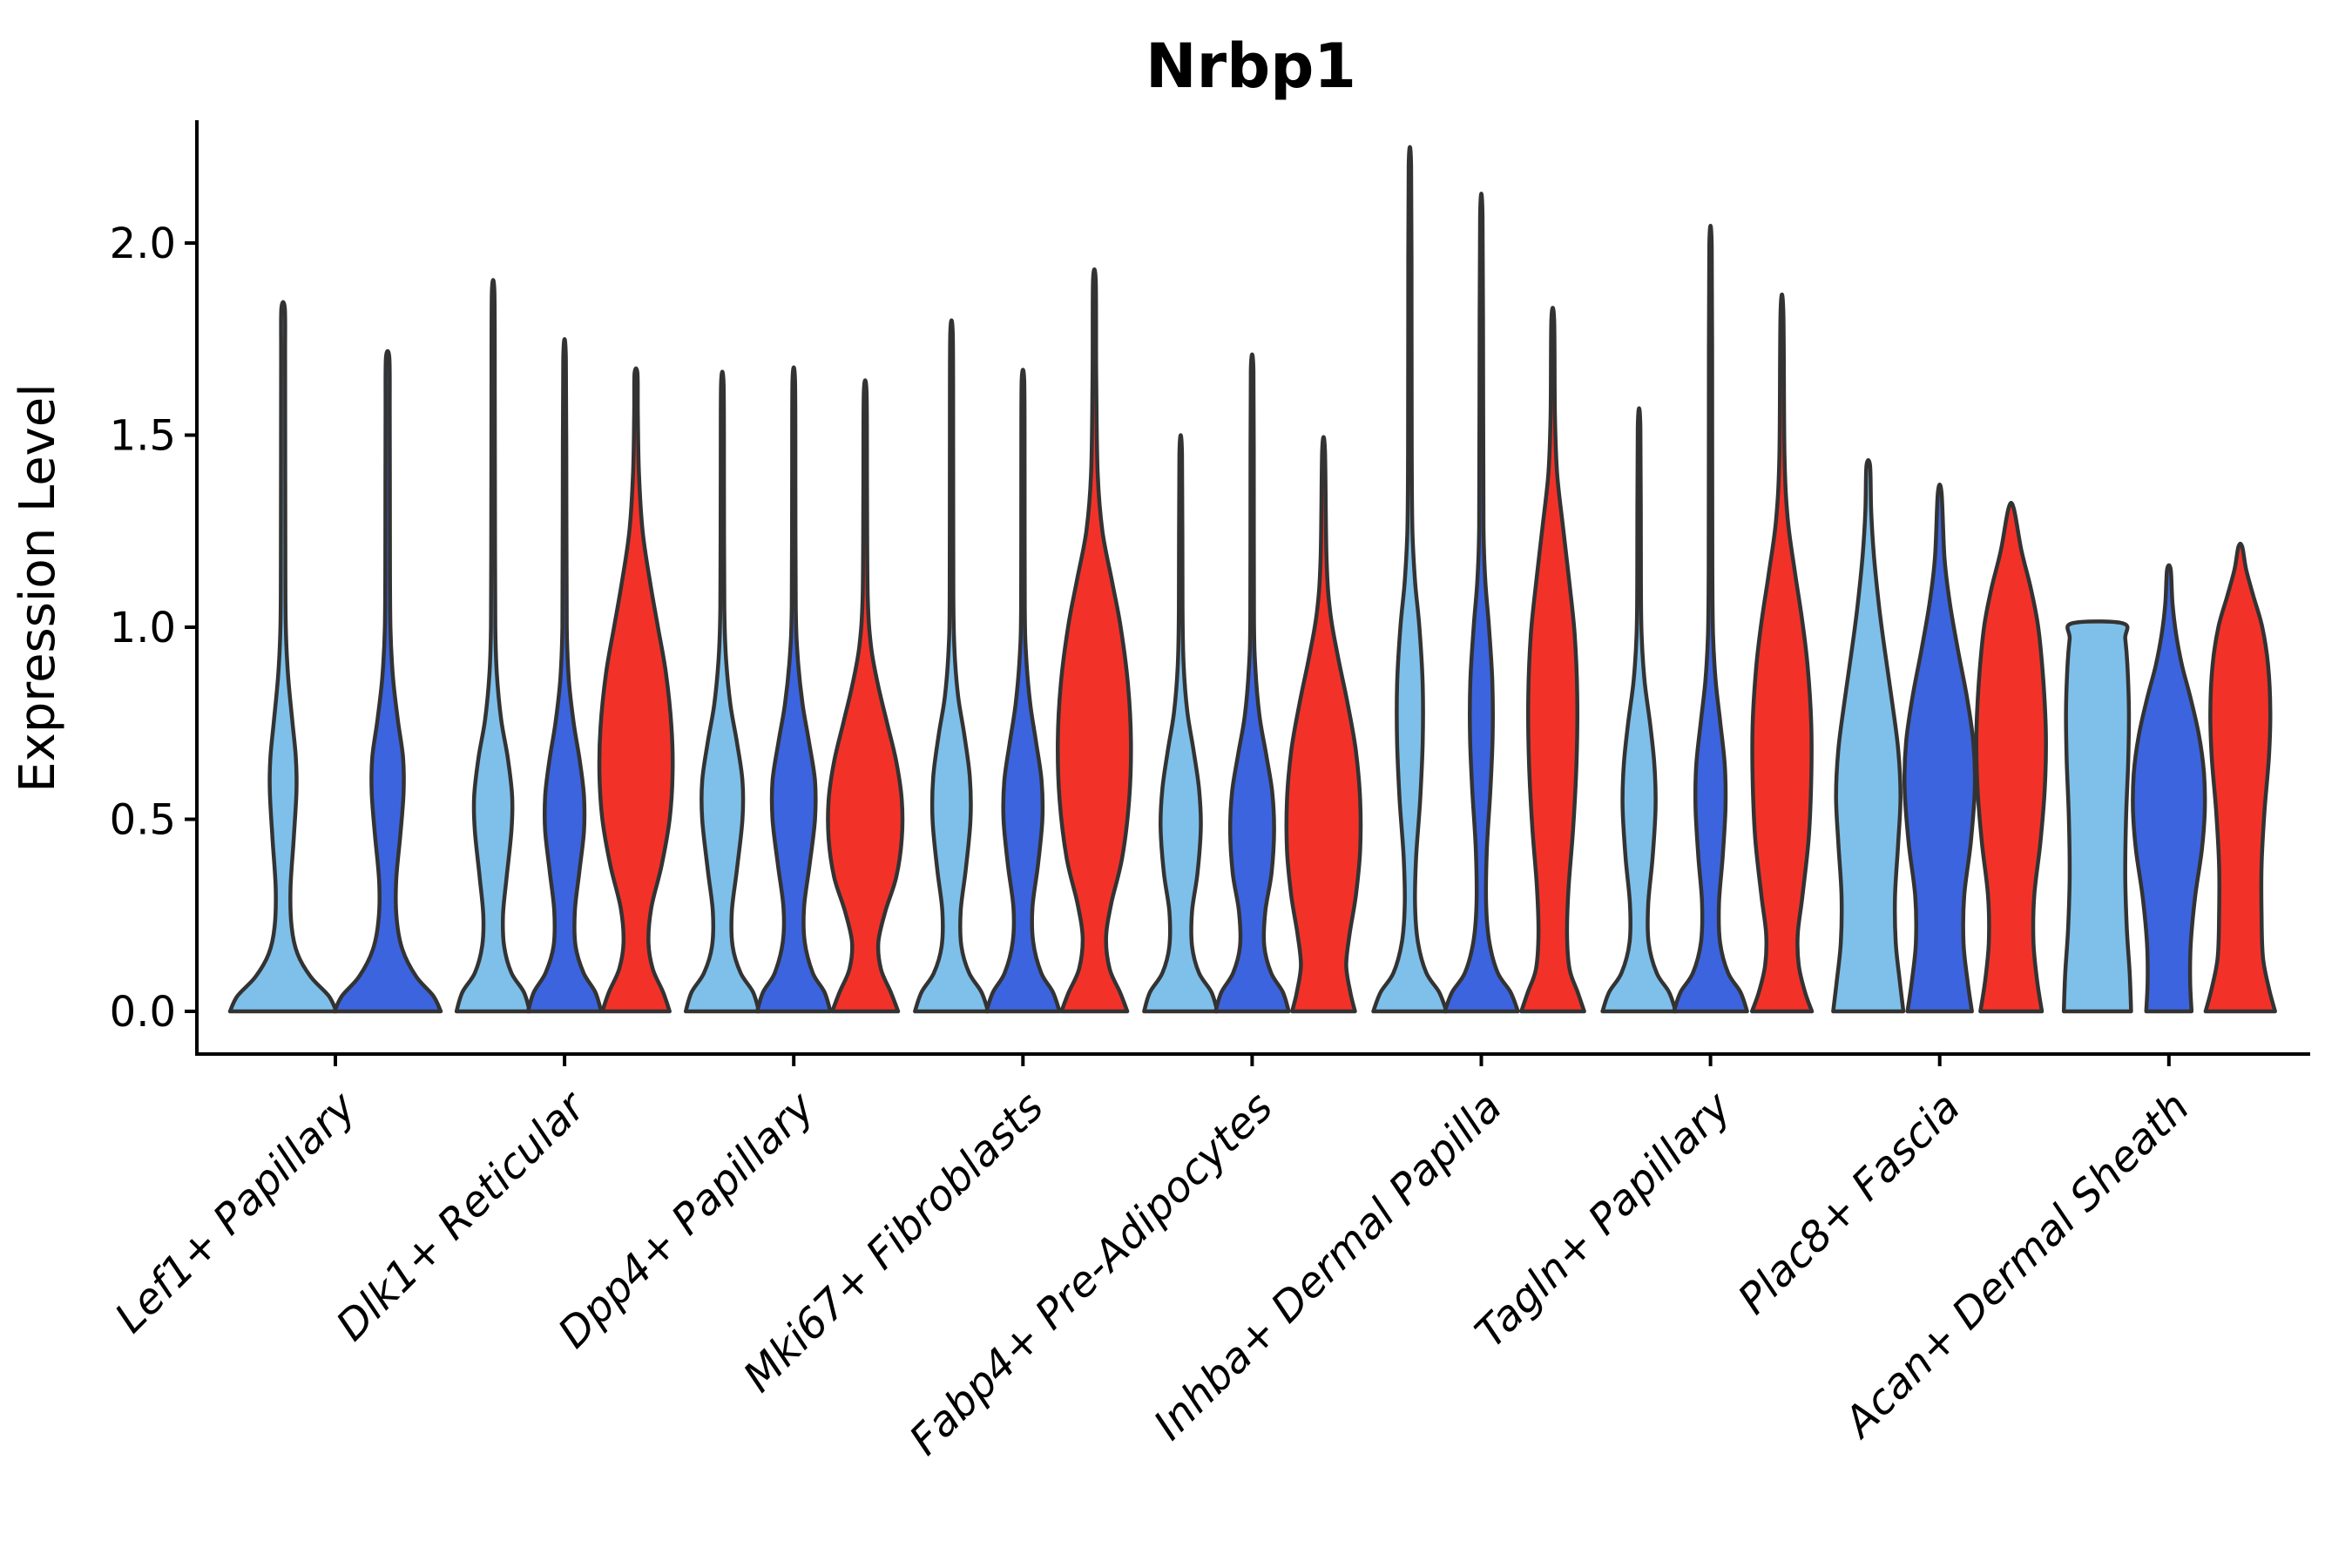 The width and height of the screenshot is (2352, 1568). Describe the element at coordinates (143, 244) in the screenshot. I see `y-tick-label: 2.0` at that location.